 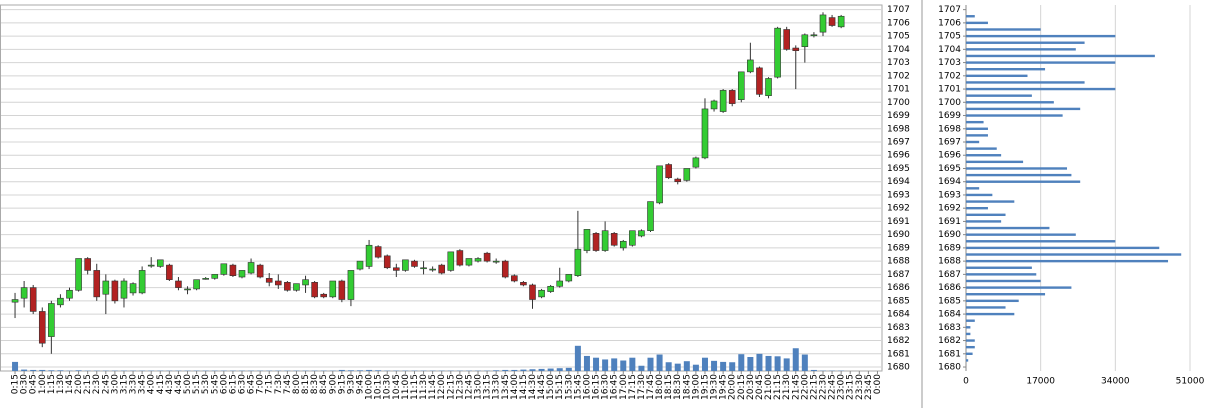 I want to click on x-tick-label: 9:30, so click(x=351, y=384).